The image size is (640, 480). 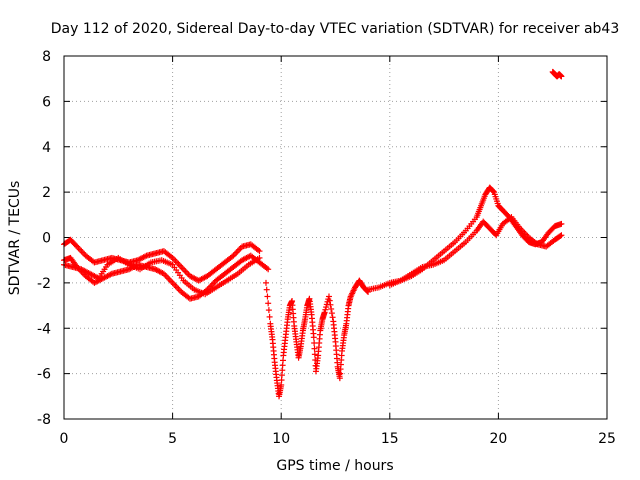 I want to click on y-tick-label: -8, so click(x=44, y=420).